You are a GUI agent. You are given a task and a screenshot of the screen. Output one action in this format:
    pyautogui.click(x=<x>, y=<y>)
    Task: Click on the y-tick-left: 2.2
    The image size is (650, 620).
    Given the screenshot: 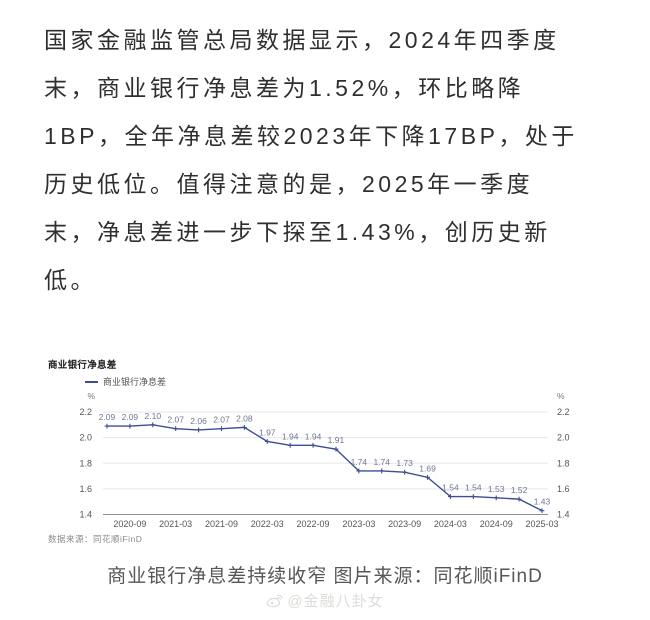 What is the action you would take?
    pyautogui.click(x=85, y=412)
    